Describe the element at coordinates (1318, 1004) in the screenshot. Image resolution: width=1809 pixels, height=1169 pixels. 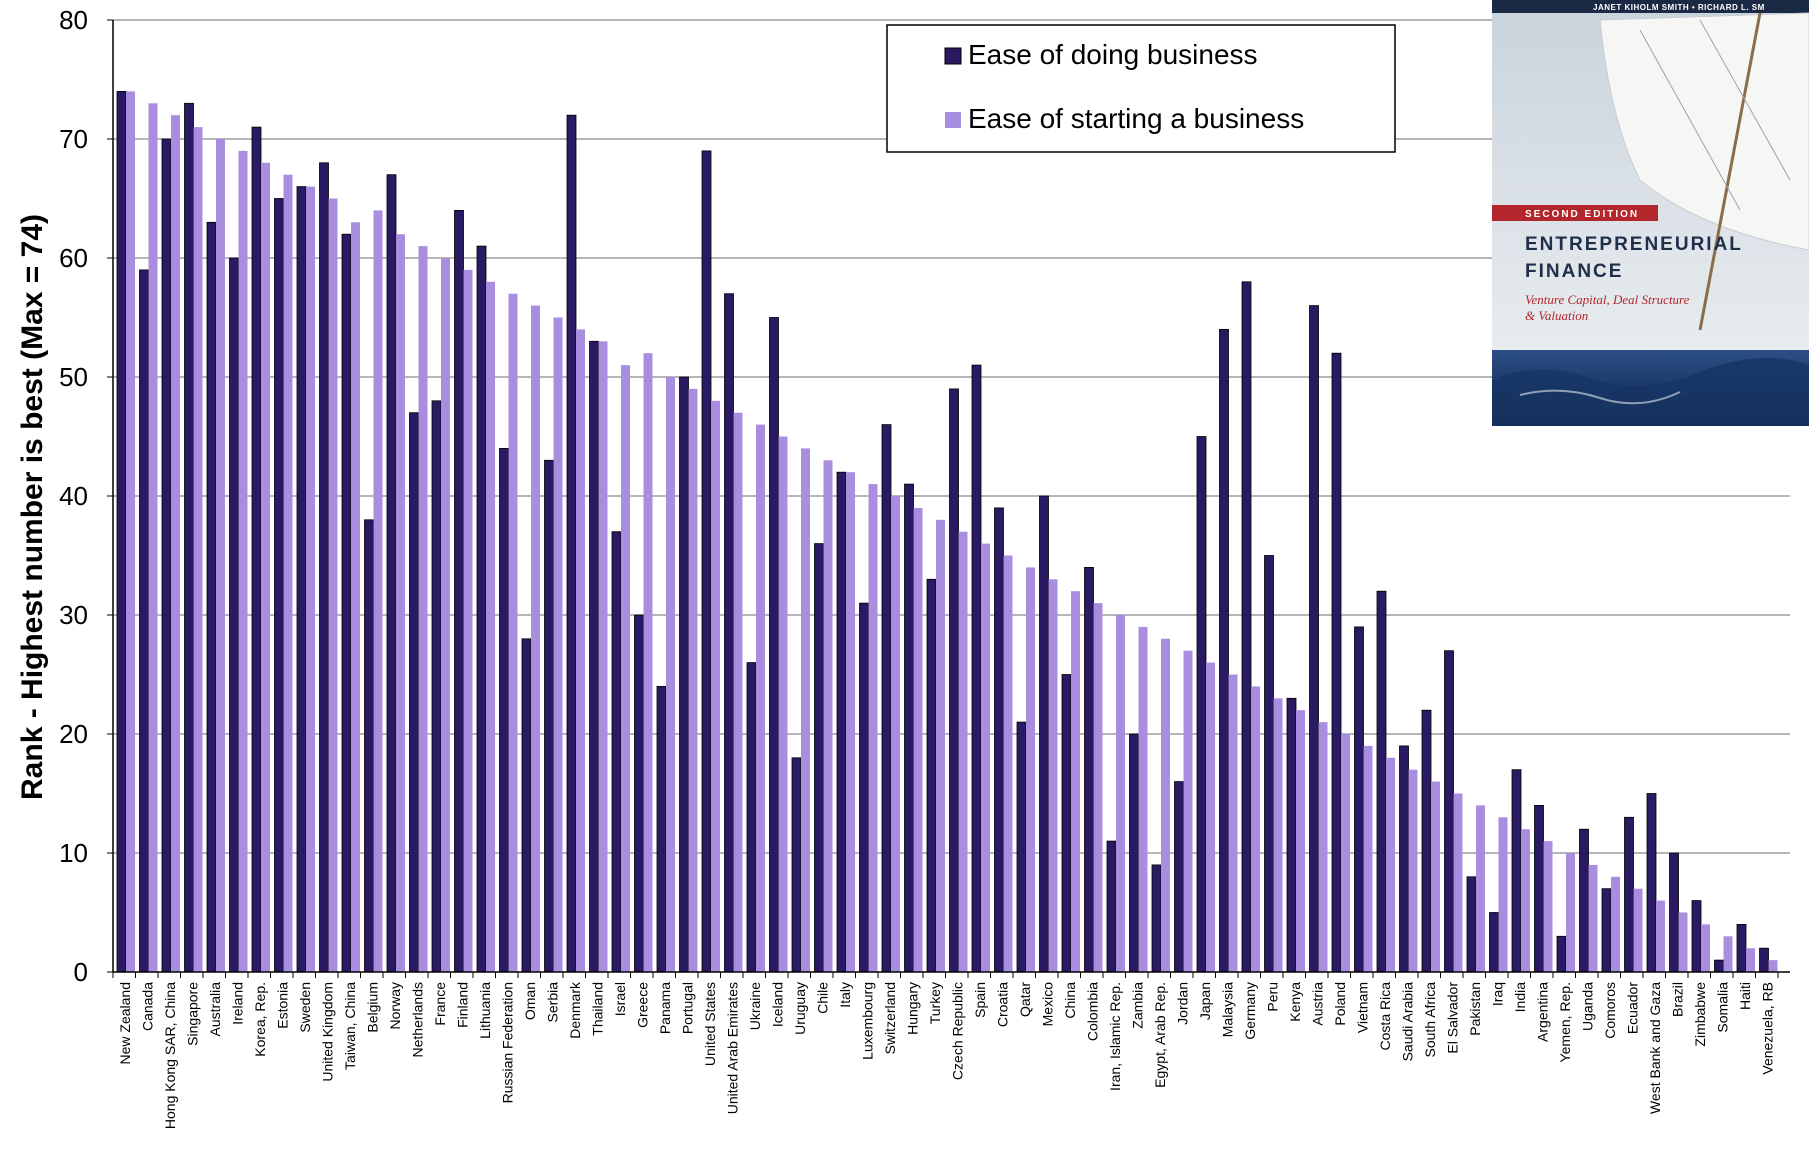
I see `x-tick-label: Austria` at that location.